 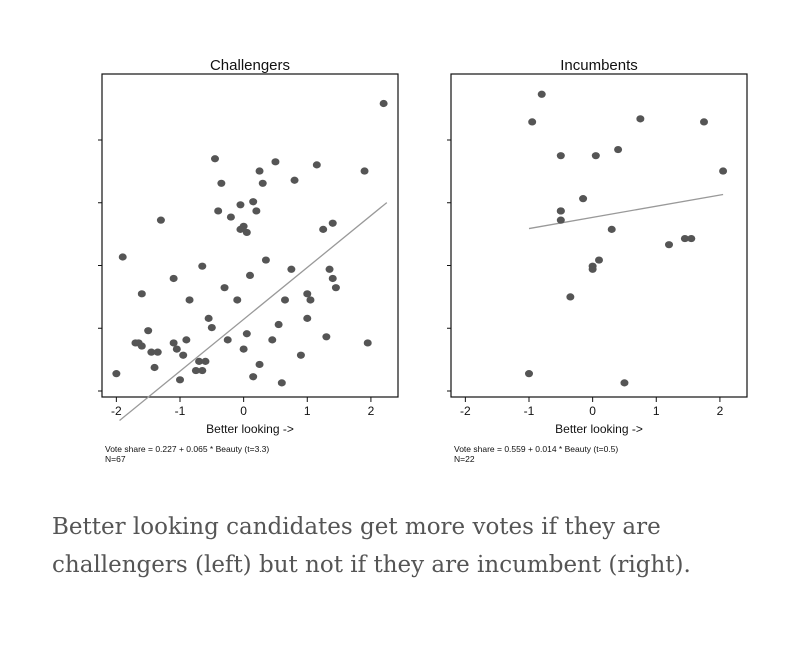 What do you see at coordinates (599, 429) in the screenshot?
I see `incumbents-x-axis-label: Better looking ->` at bounding box center [599, 429].